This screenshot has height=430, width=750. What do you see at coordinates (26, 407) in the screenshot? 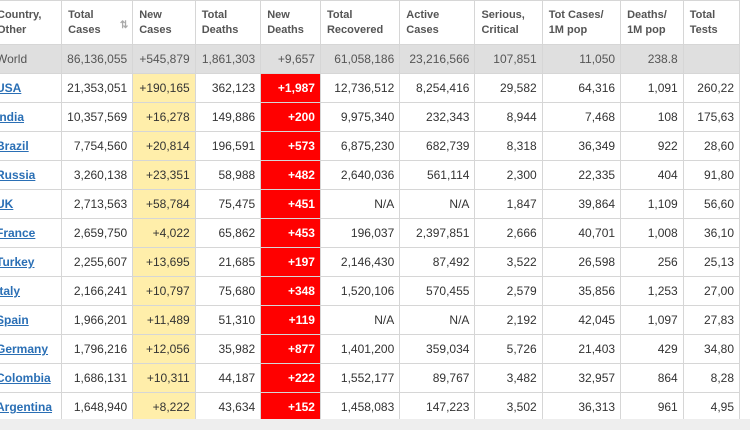
I see `country-link: Argentina` at bounding box center [26, 407].